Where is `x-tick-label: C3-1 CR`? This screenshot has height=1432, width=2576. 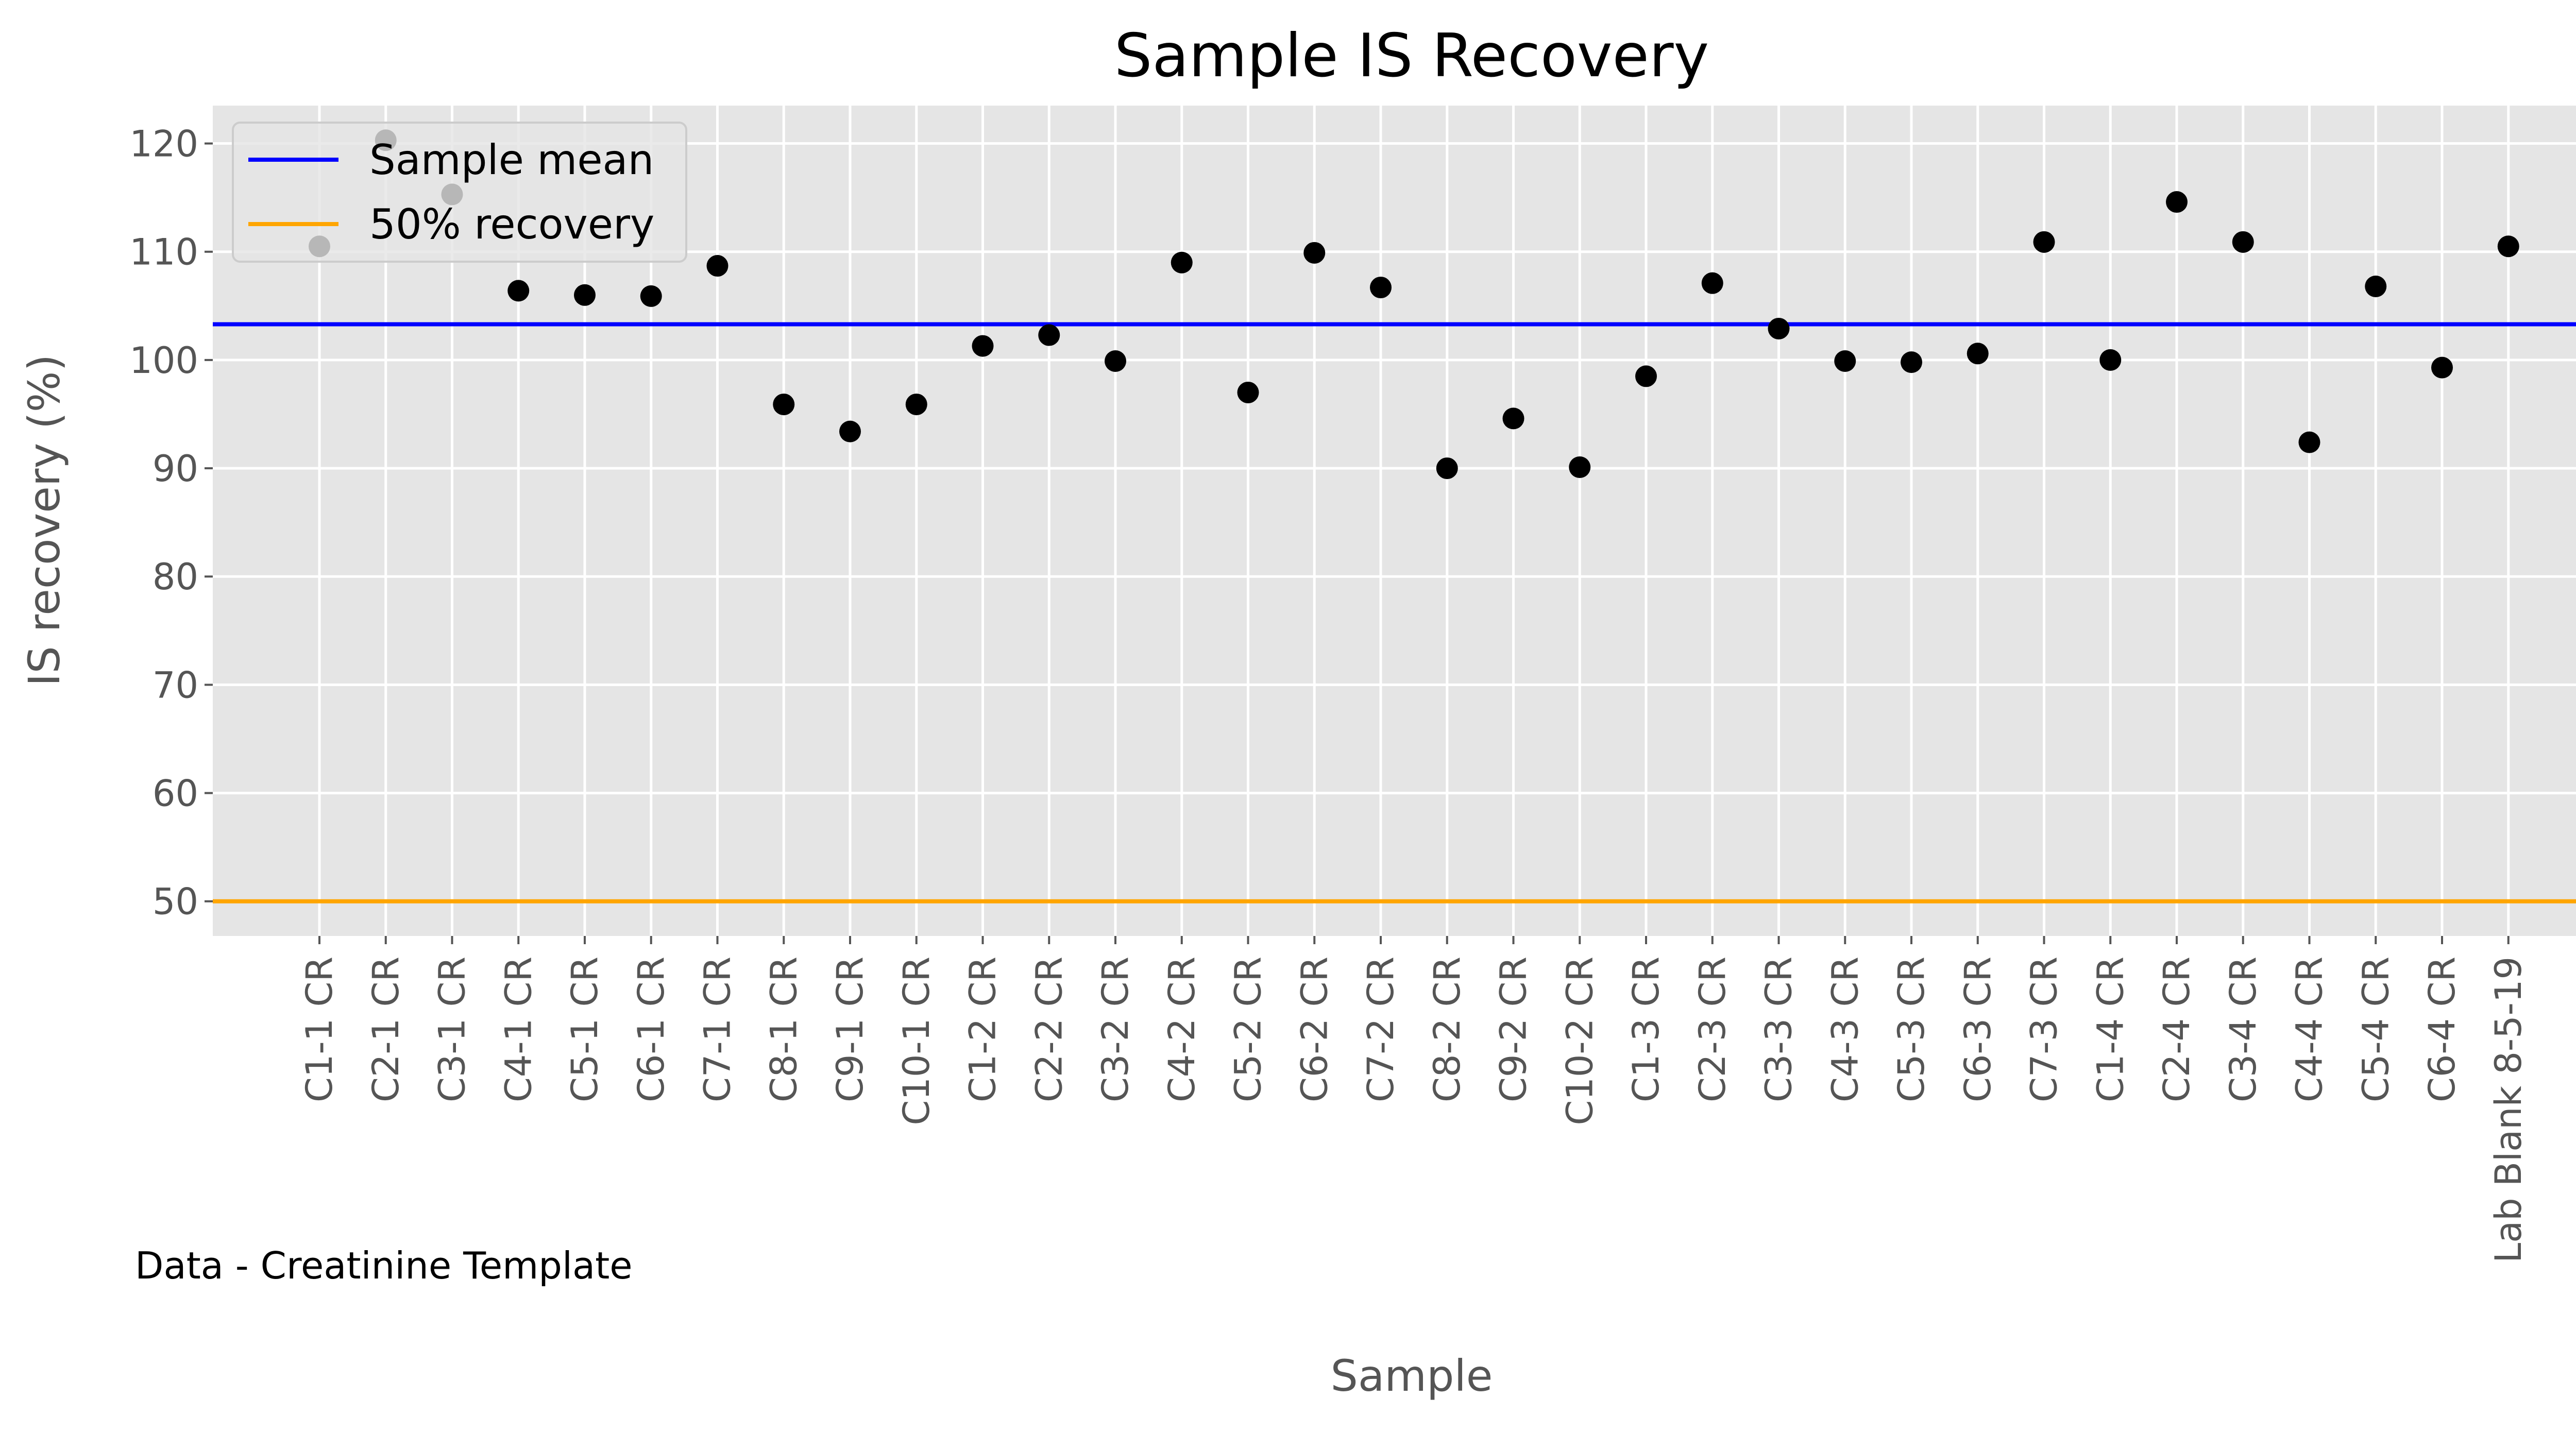 x-tick-label: C3-1 CR is located at coordinates (452, 1029).